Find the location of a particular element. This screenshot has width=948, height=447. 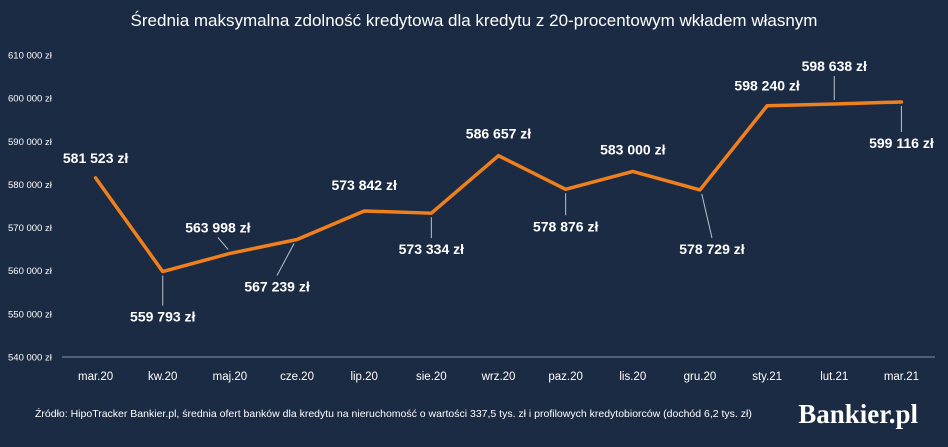

data-label: 578 876 zł is located at coordinates (565, 226).